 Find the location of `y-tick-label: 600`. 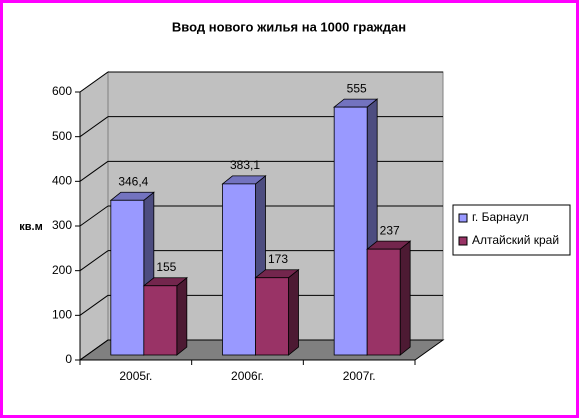

y-tick-label: 600 is located at coordinates (62, 91).